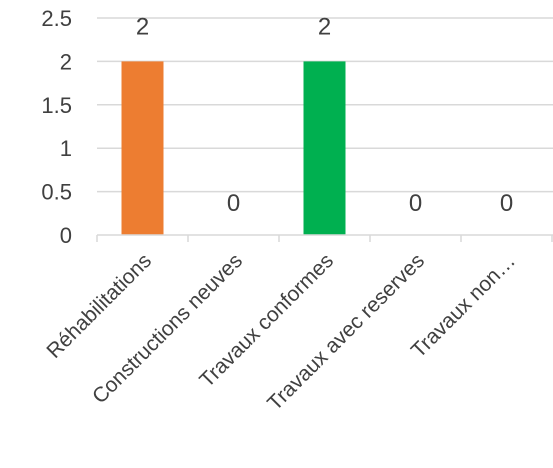 This screenshot has width=553, height=468. I want to click on y-tick-label: 0.5, so click(56, 192).